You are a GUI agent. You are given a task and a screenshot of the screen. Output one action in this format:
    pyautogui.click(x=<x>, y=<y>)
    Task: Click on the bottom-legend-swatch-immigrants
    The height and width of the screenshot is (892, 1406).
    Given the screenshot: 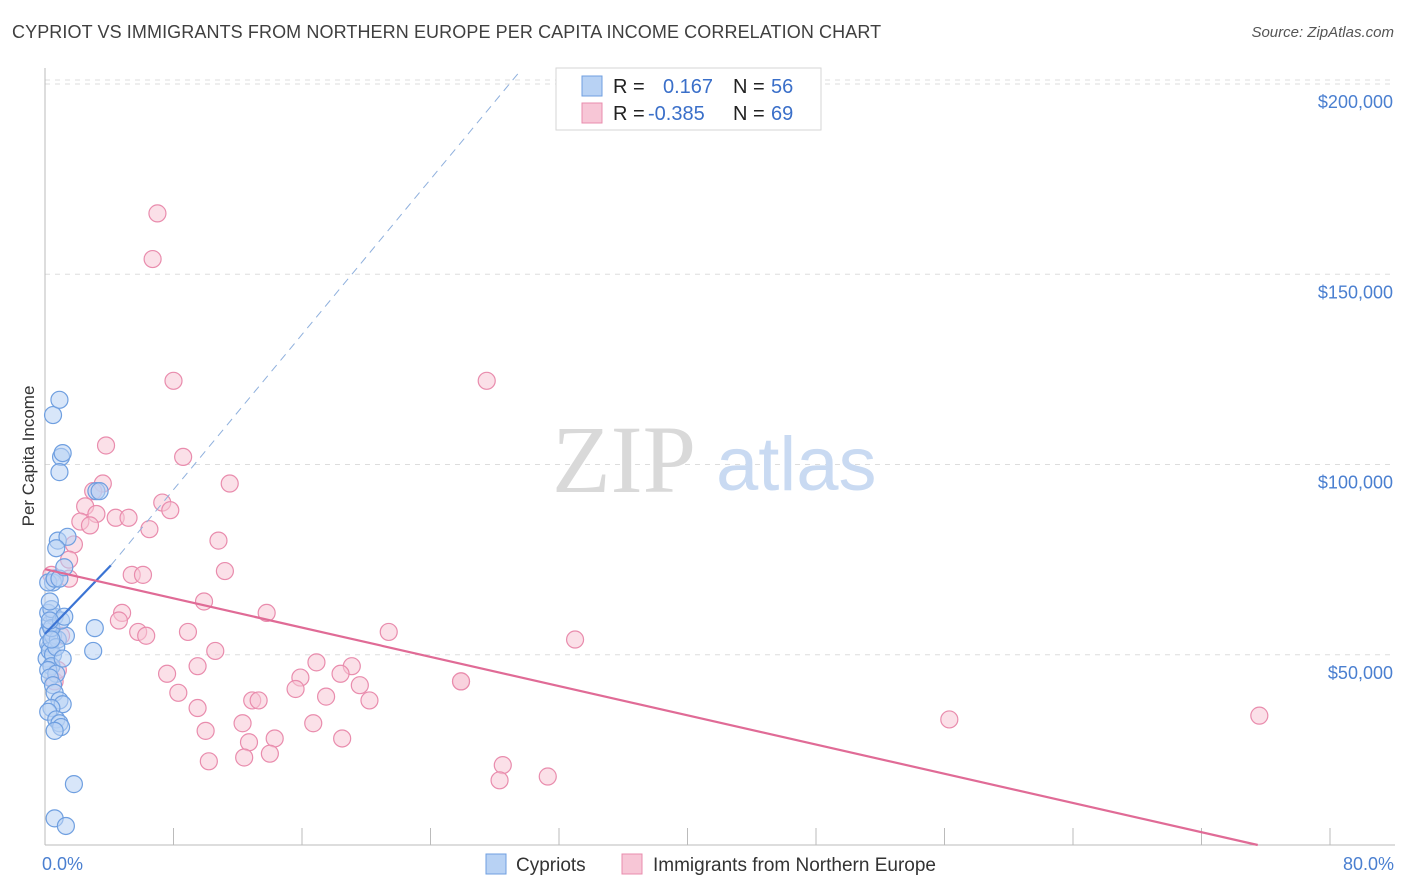 What is the action you would take?
    pyautogui.click(x=632, y=864)
    